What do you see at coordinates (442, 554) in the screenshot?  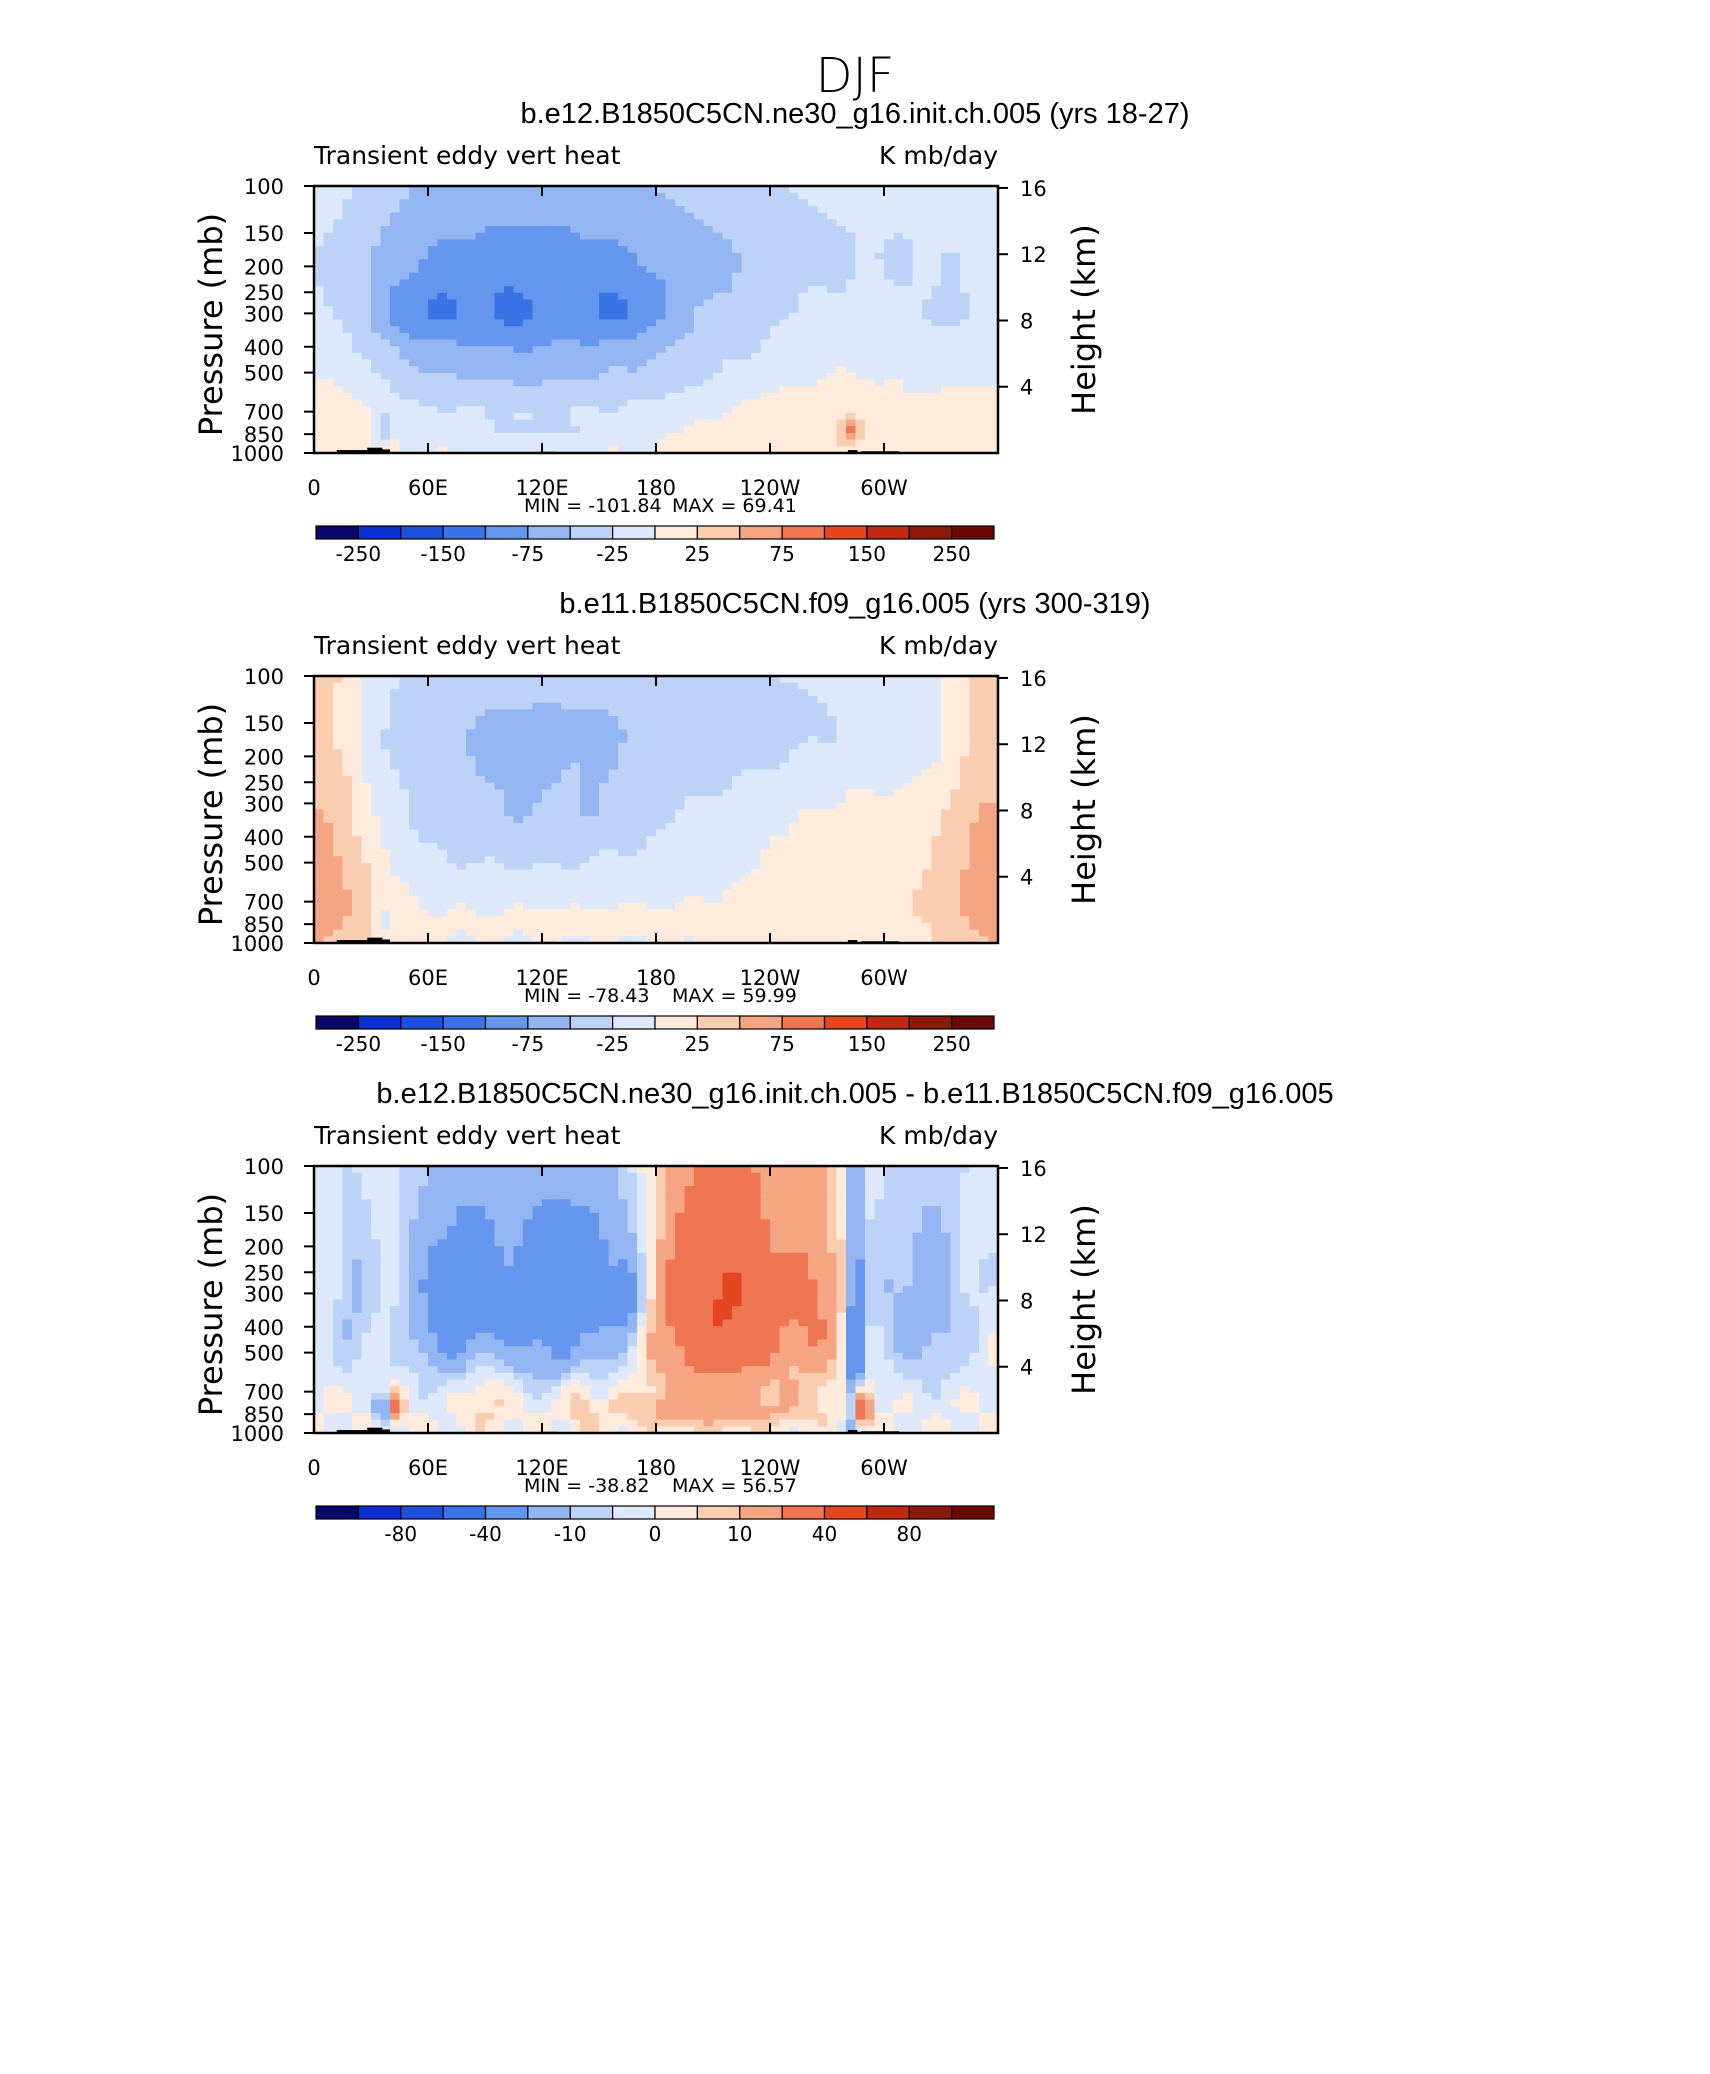 I see `colorbar-label: -150` at bounding box center [442, 554].